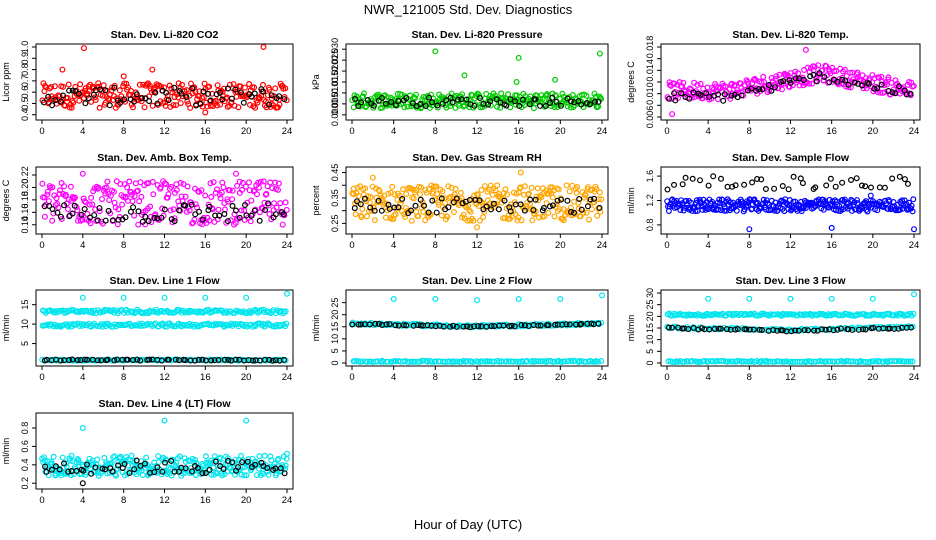  I want to click on chart-title: Stan. Dev. Sample Flow, so click(791, 158).